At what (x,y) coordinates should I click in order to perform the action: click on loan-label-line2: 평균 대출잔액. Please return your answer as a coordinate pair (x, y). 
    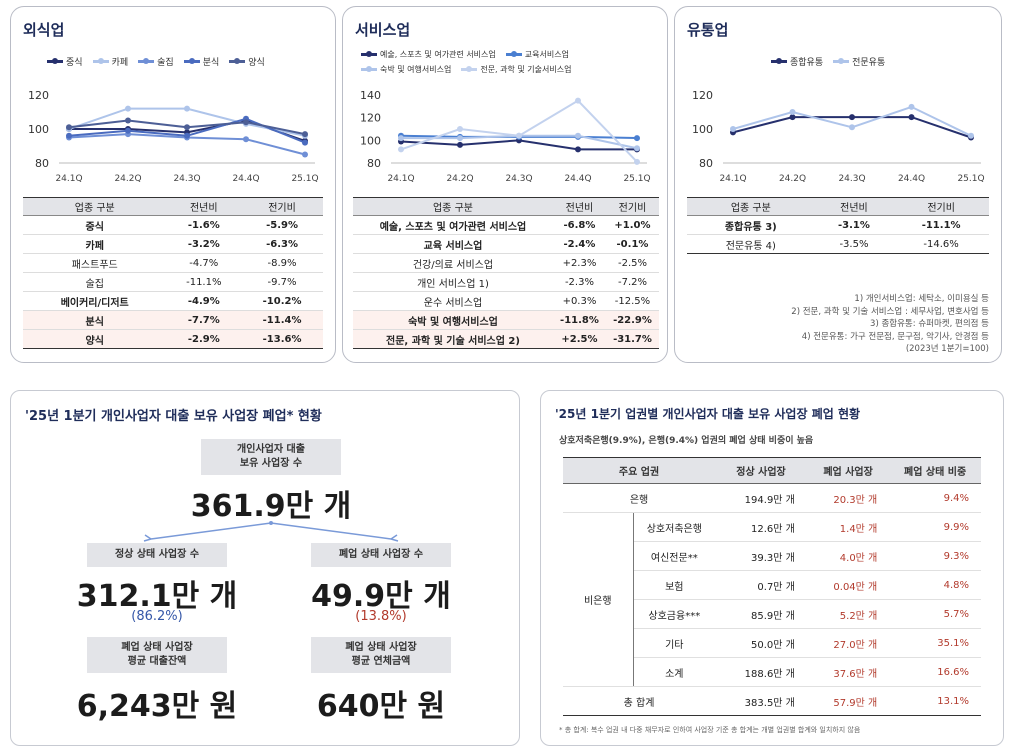
    Looking at the image, I should click on (157, 661).